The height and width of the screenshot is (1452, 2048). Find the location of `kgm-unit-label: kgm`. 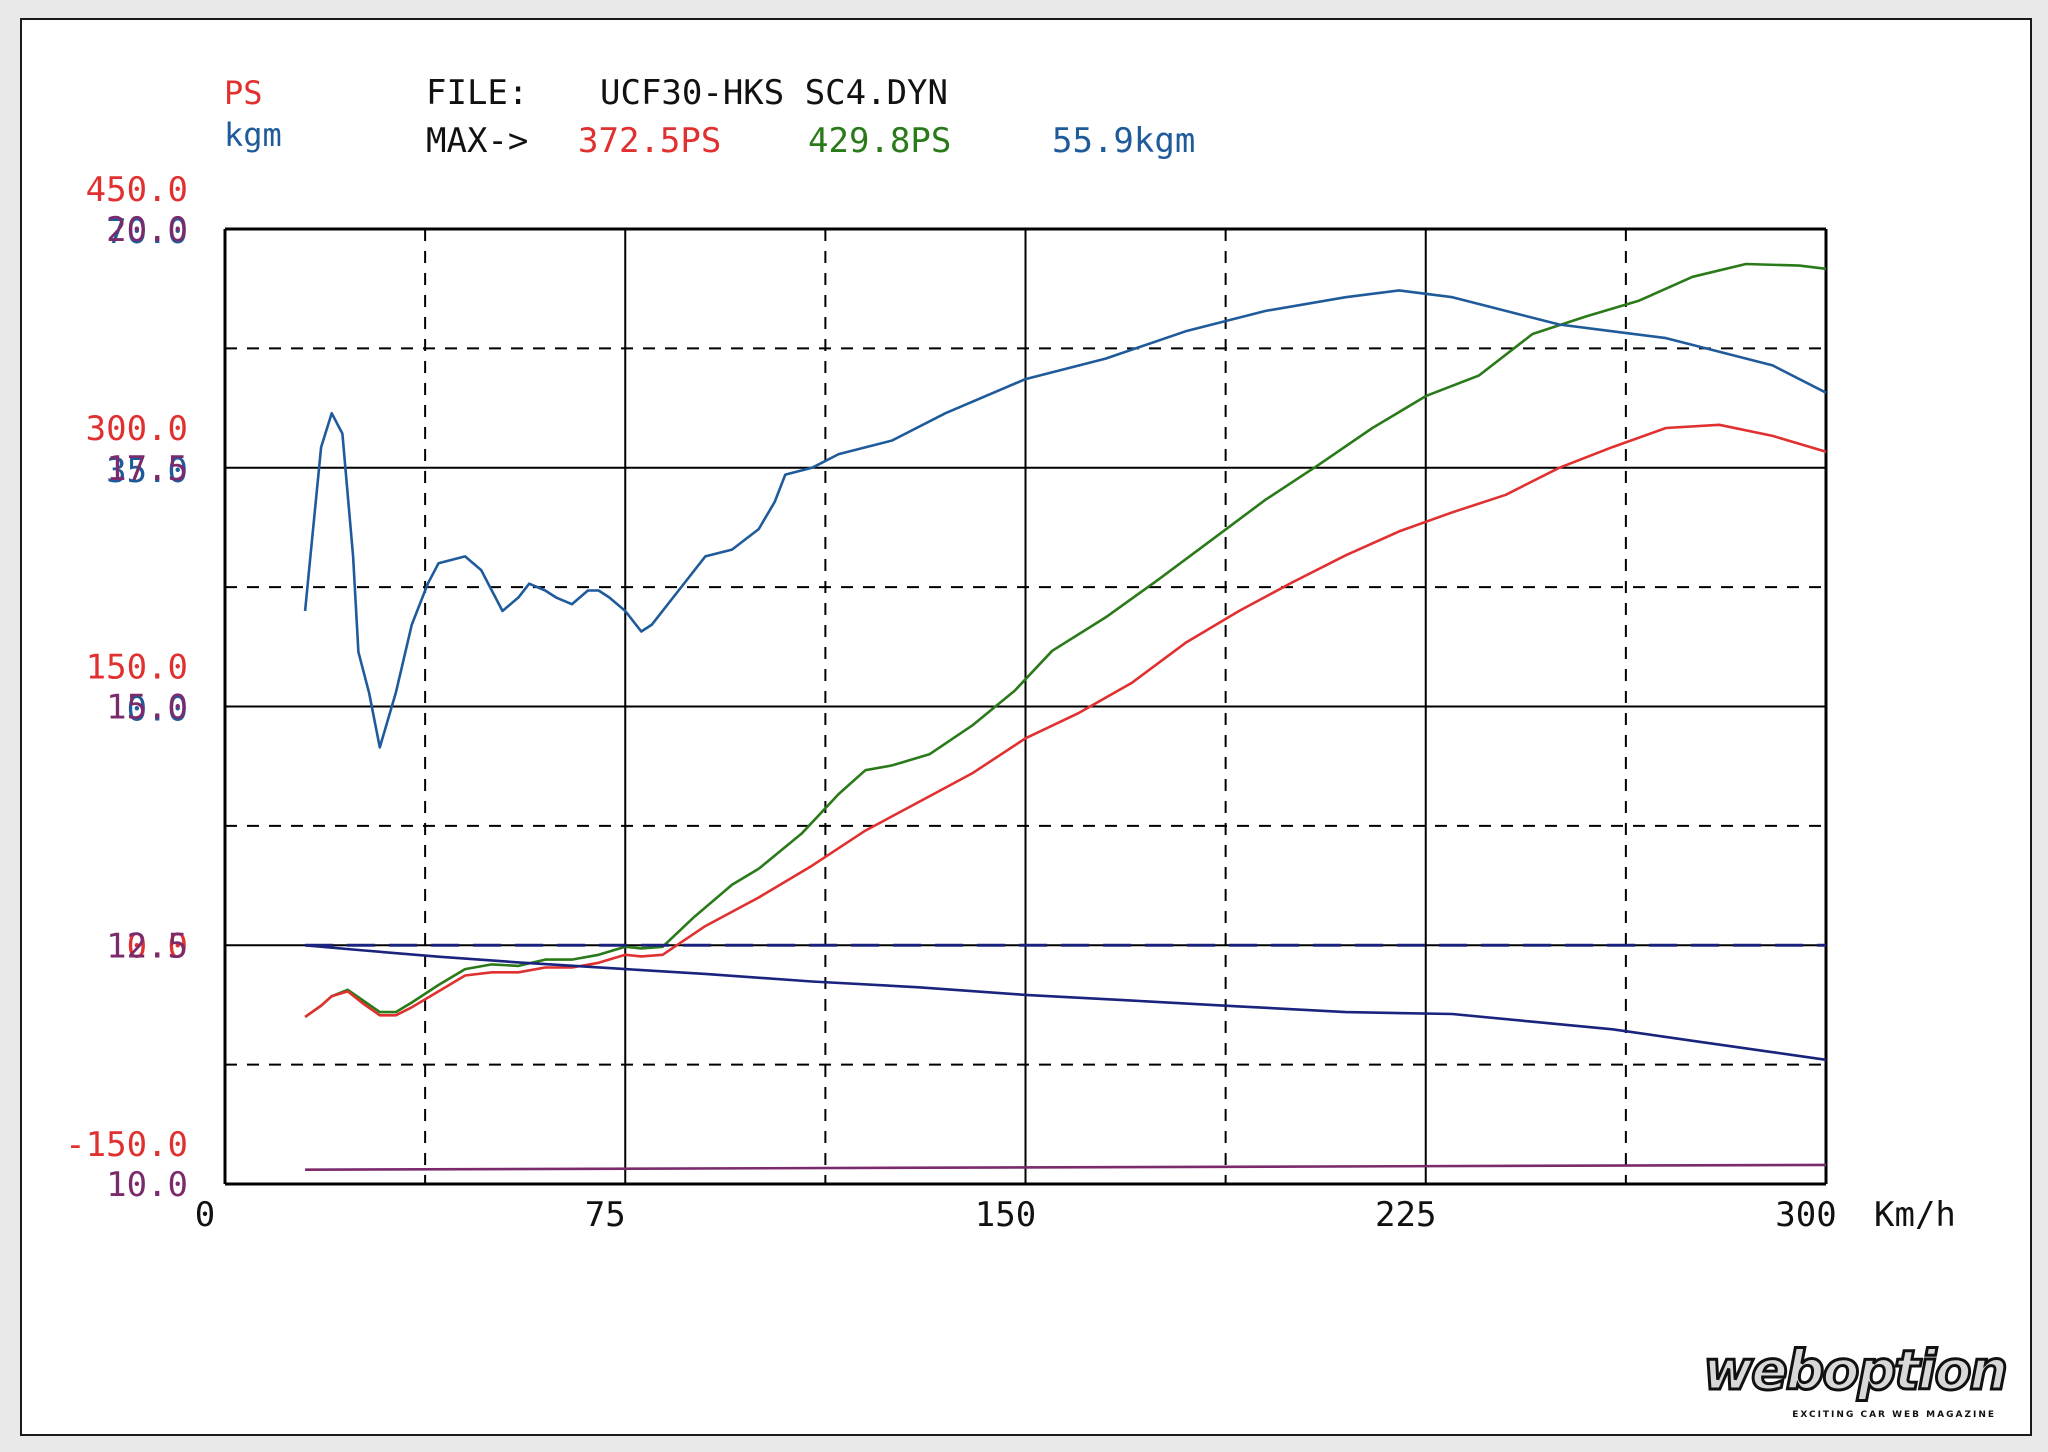

kgm-unit-label: kgm is located at coordinates (253, 135).